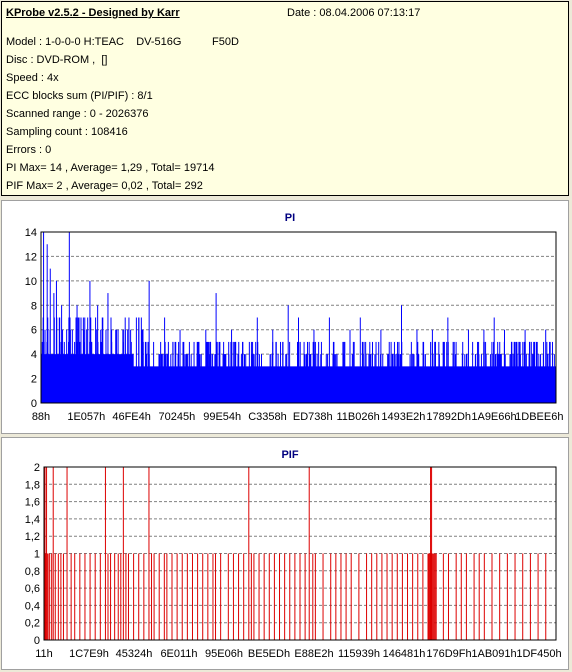 The image size is (572, 672). I want to click on pif-x-tick-label: 1AB091h, so click(493, 654).